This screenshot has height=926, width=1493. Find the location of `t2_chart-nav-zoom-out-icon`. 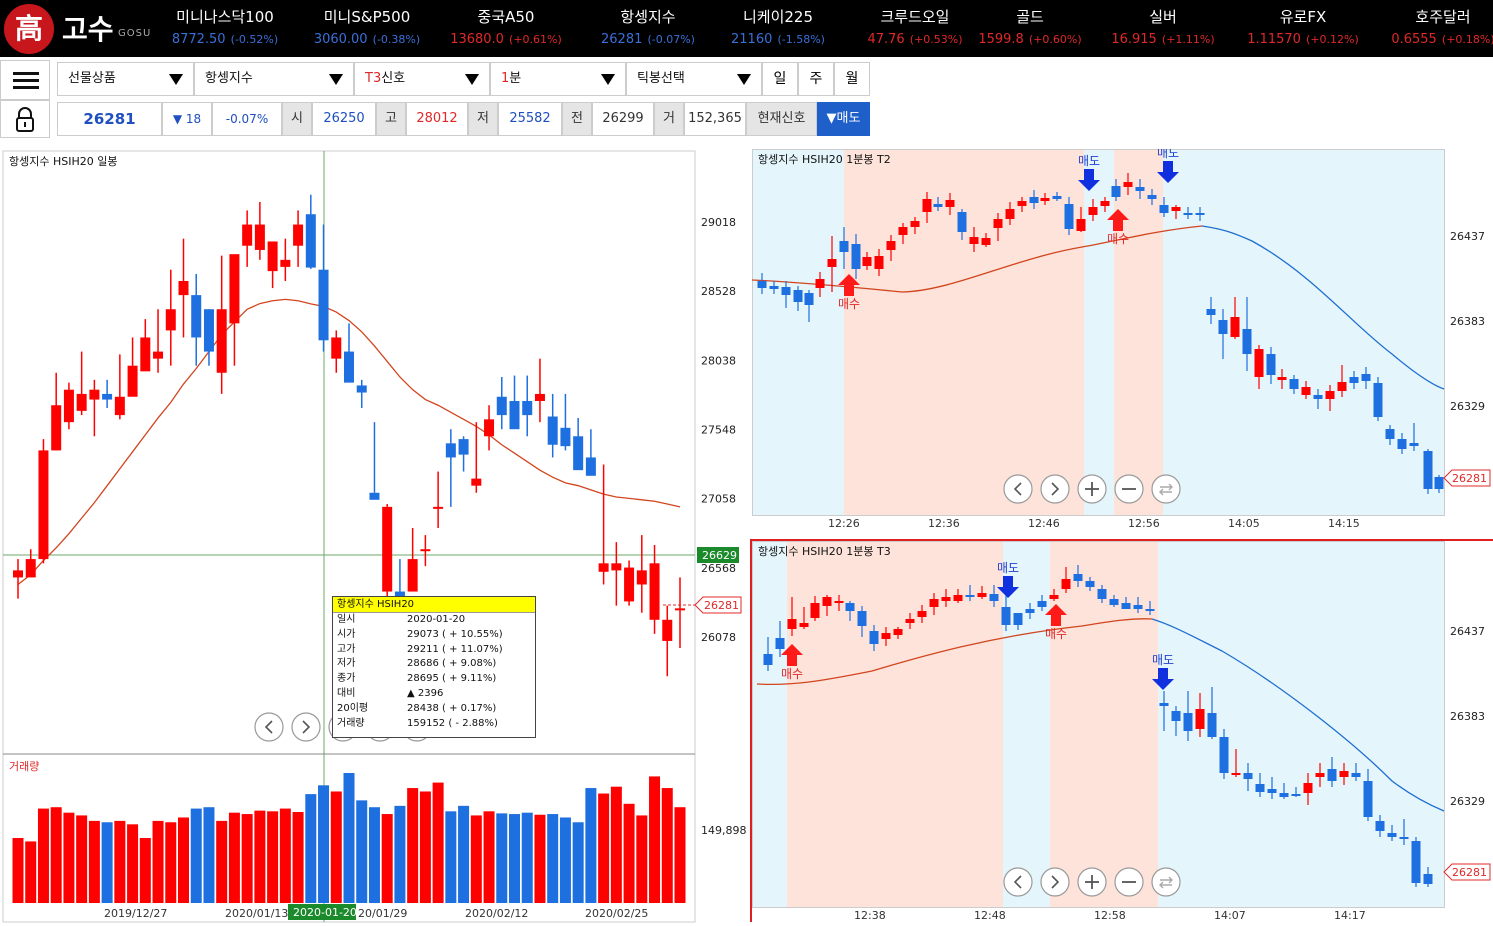

t2_chart-nav-zoom-out-icon is located at coordinates (1129, 489).